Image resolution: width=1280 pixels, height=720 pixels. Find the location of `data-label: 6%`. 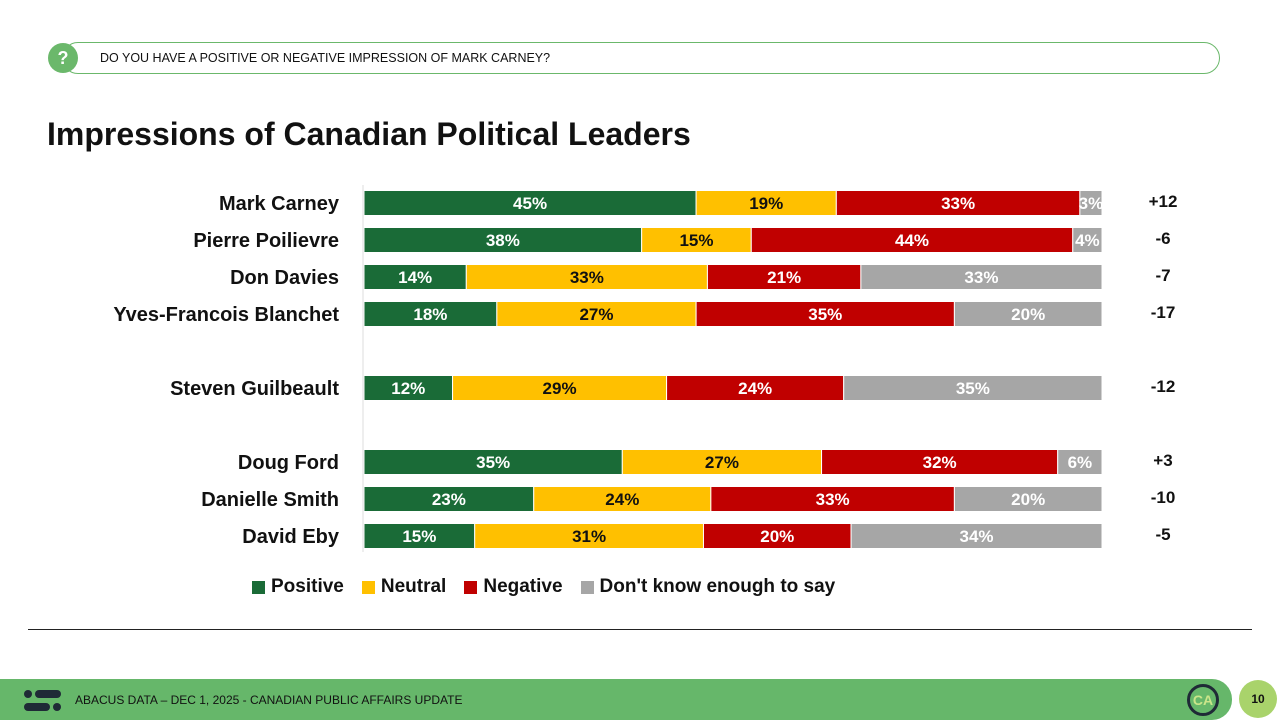

data-label: 6% is located at coordinates (1080, 462).